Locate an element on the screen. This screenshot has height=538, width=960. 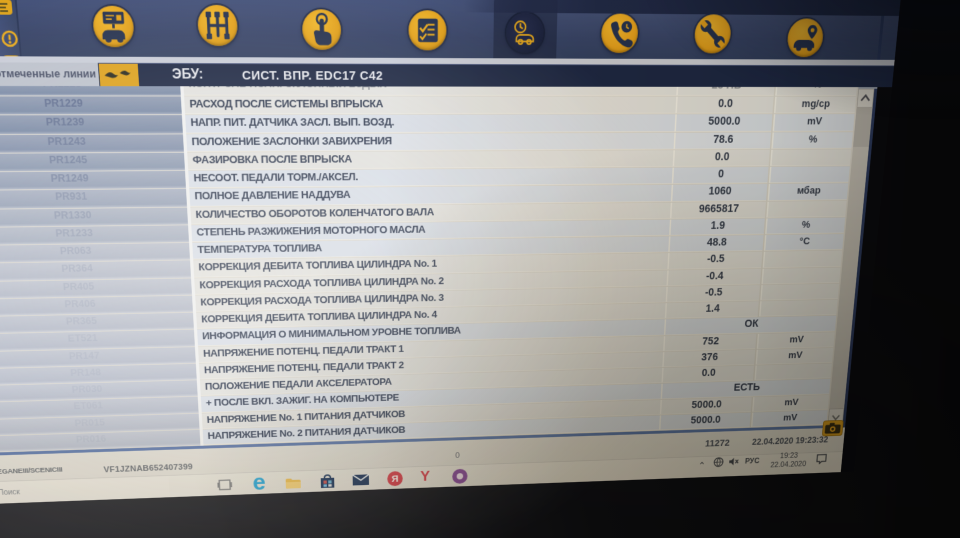
svg-text: Я is located at coordinates (395, 479).